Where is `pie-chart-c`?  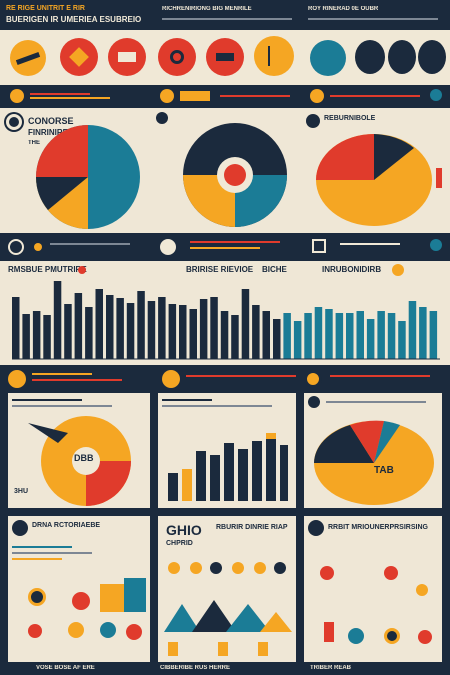
pie-chart-c is located at coordinates (379, 180).